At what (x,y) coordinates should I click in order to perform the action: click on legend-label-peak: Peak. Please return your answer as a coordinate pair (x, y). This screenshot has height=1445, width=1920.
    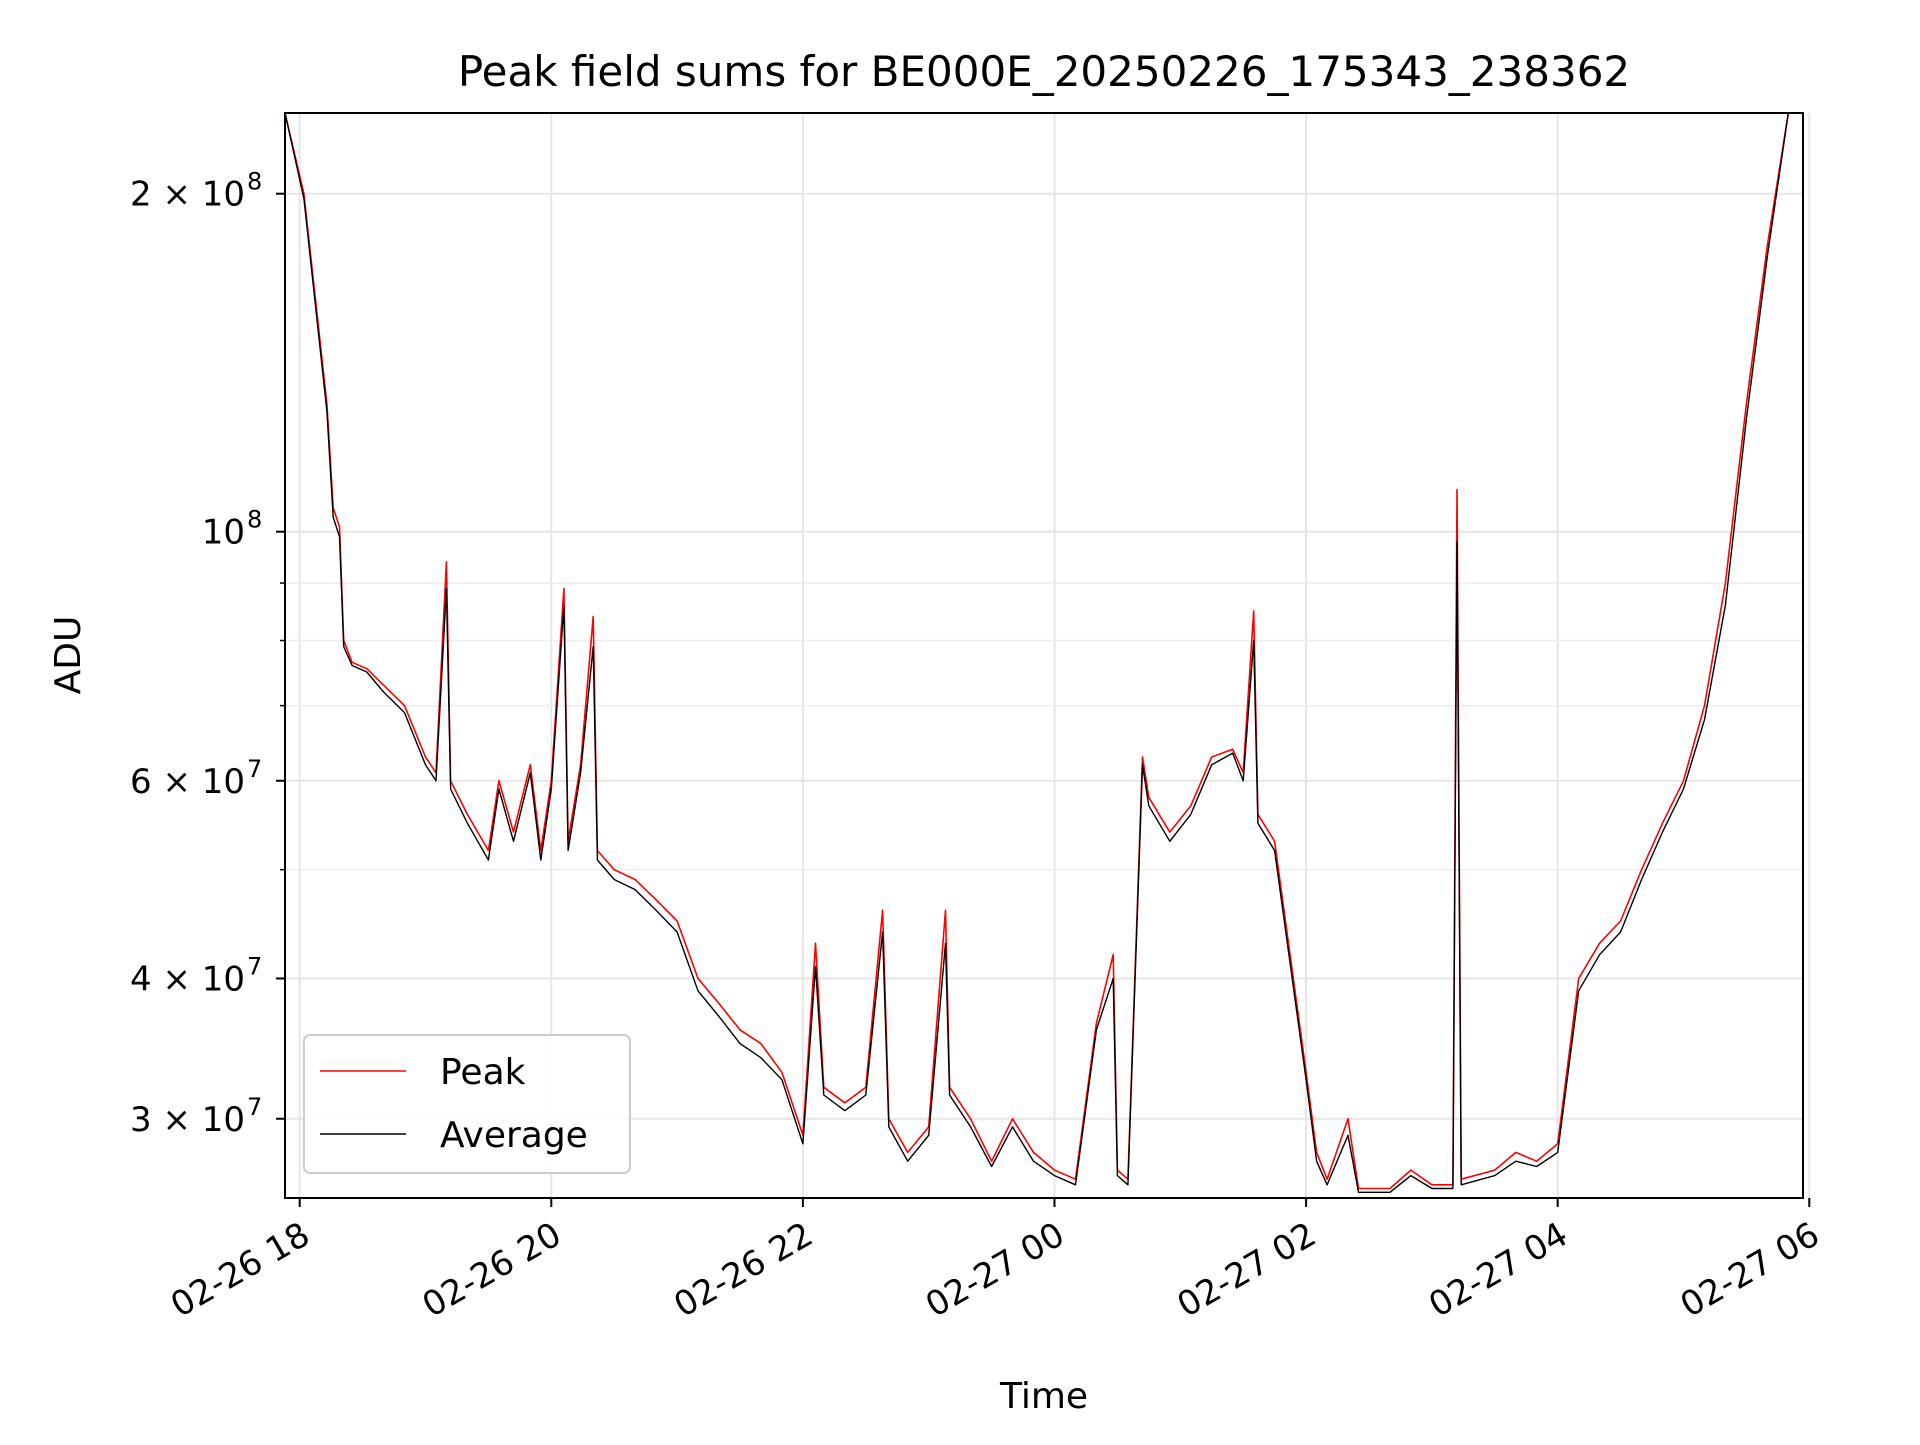
    Looking at the image, I should click on (483, 1072).